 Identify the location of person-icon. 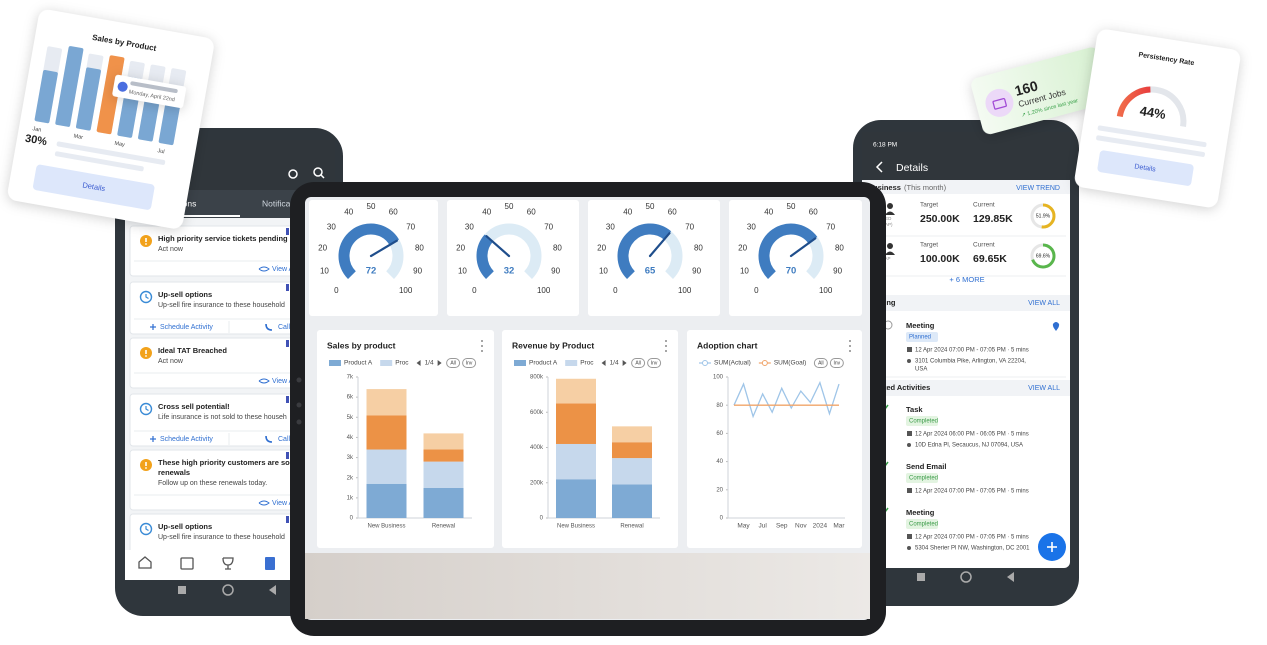
(890, 246).